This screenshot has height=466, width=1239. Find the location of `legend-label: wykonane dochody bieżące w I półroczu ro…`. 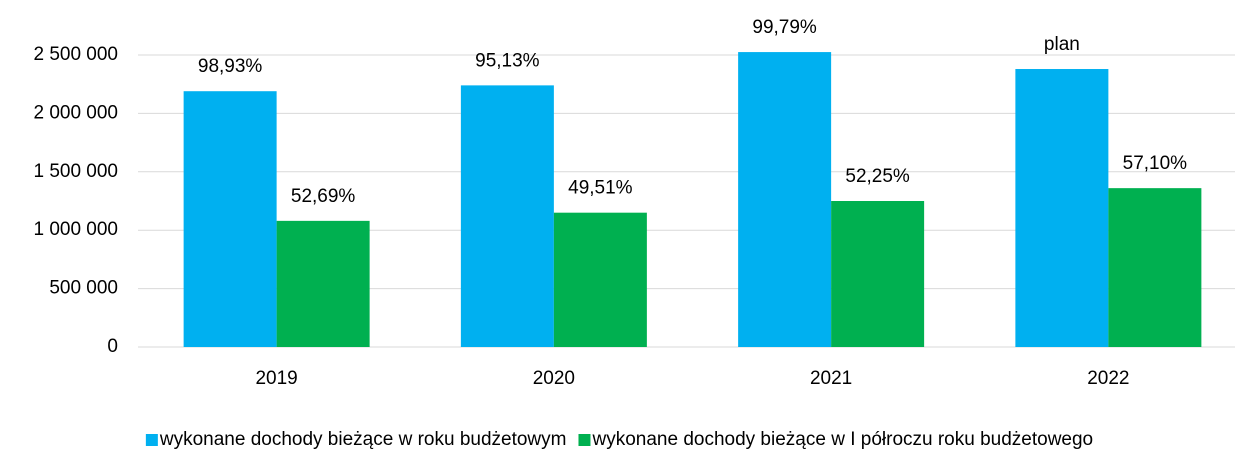

legend-label: wykonane dochody bieżące w I półroczu ro… is located at coordinates (842, 439).